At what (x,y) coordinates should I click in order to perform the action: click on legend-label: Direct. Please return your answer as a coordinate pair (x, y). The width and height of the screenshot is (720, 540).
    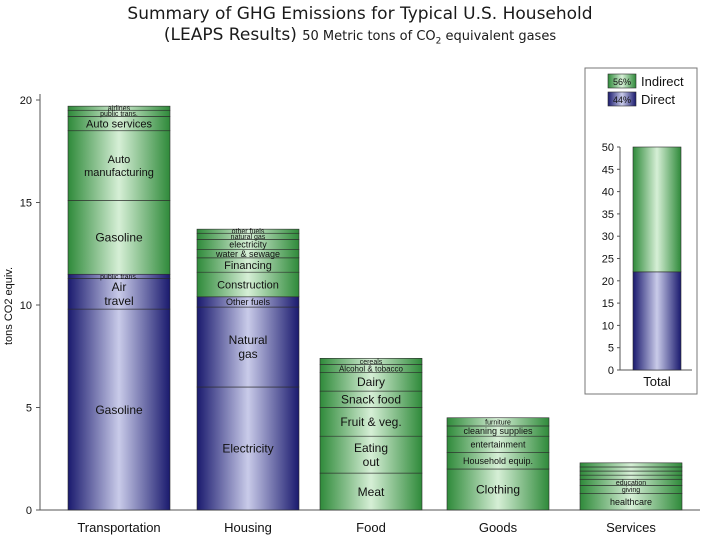
    Looking at the image, I should click on (658, 99).